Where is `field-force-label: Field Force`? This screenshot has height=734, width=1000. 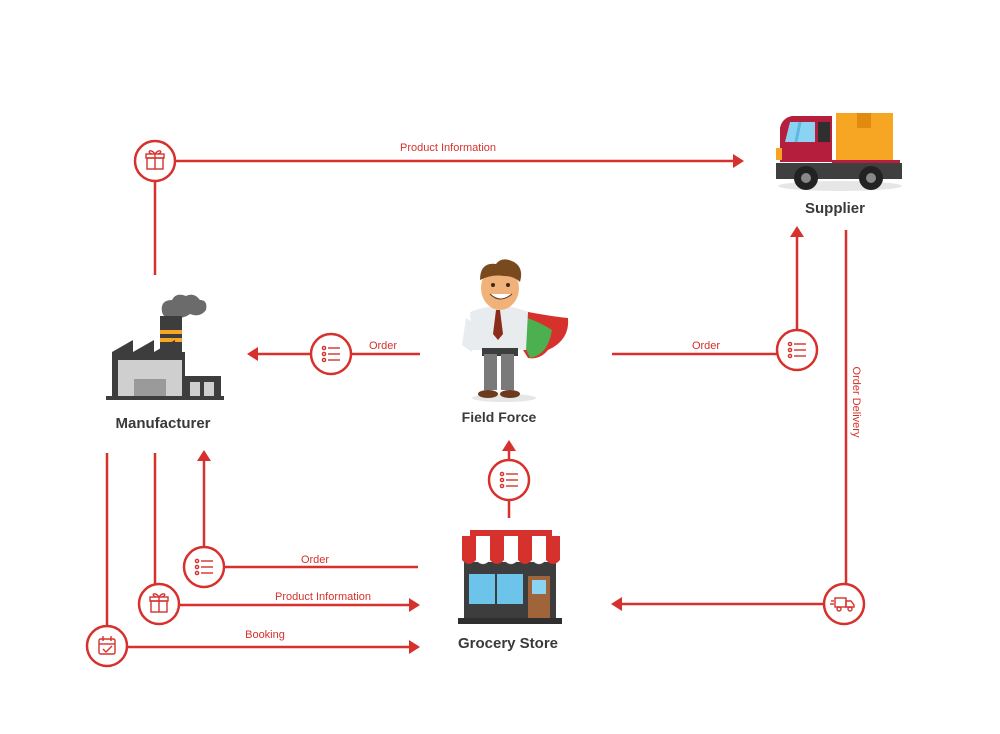
field-force-label: Field Force is located at coordinates (499, 417).